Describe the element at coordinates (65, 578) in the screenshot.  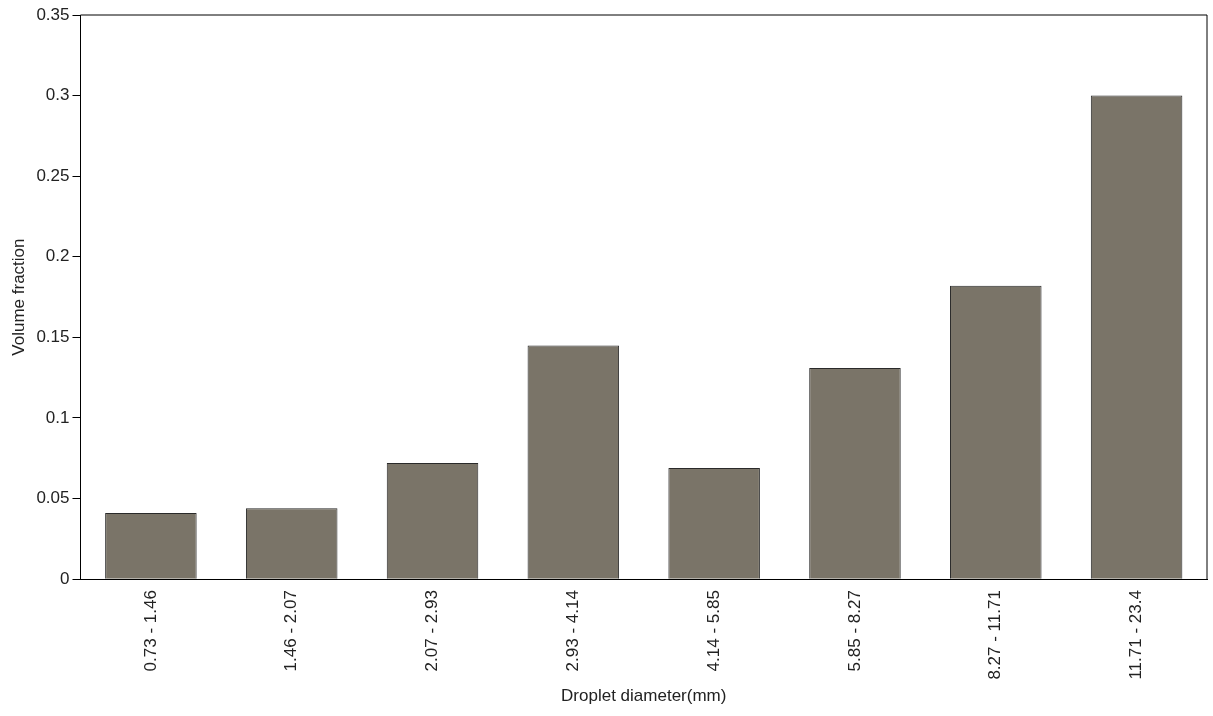
I see `y-tick-label: 0` at that location.